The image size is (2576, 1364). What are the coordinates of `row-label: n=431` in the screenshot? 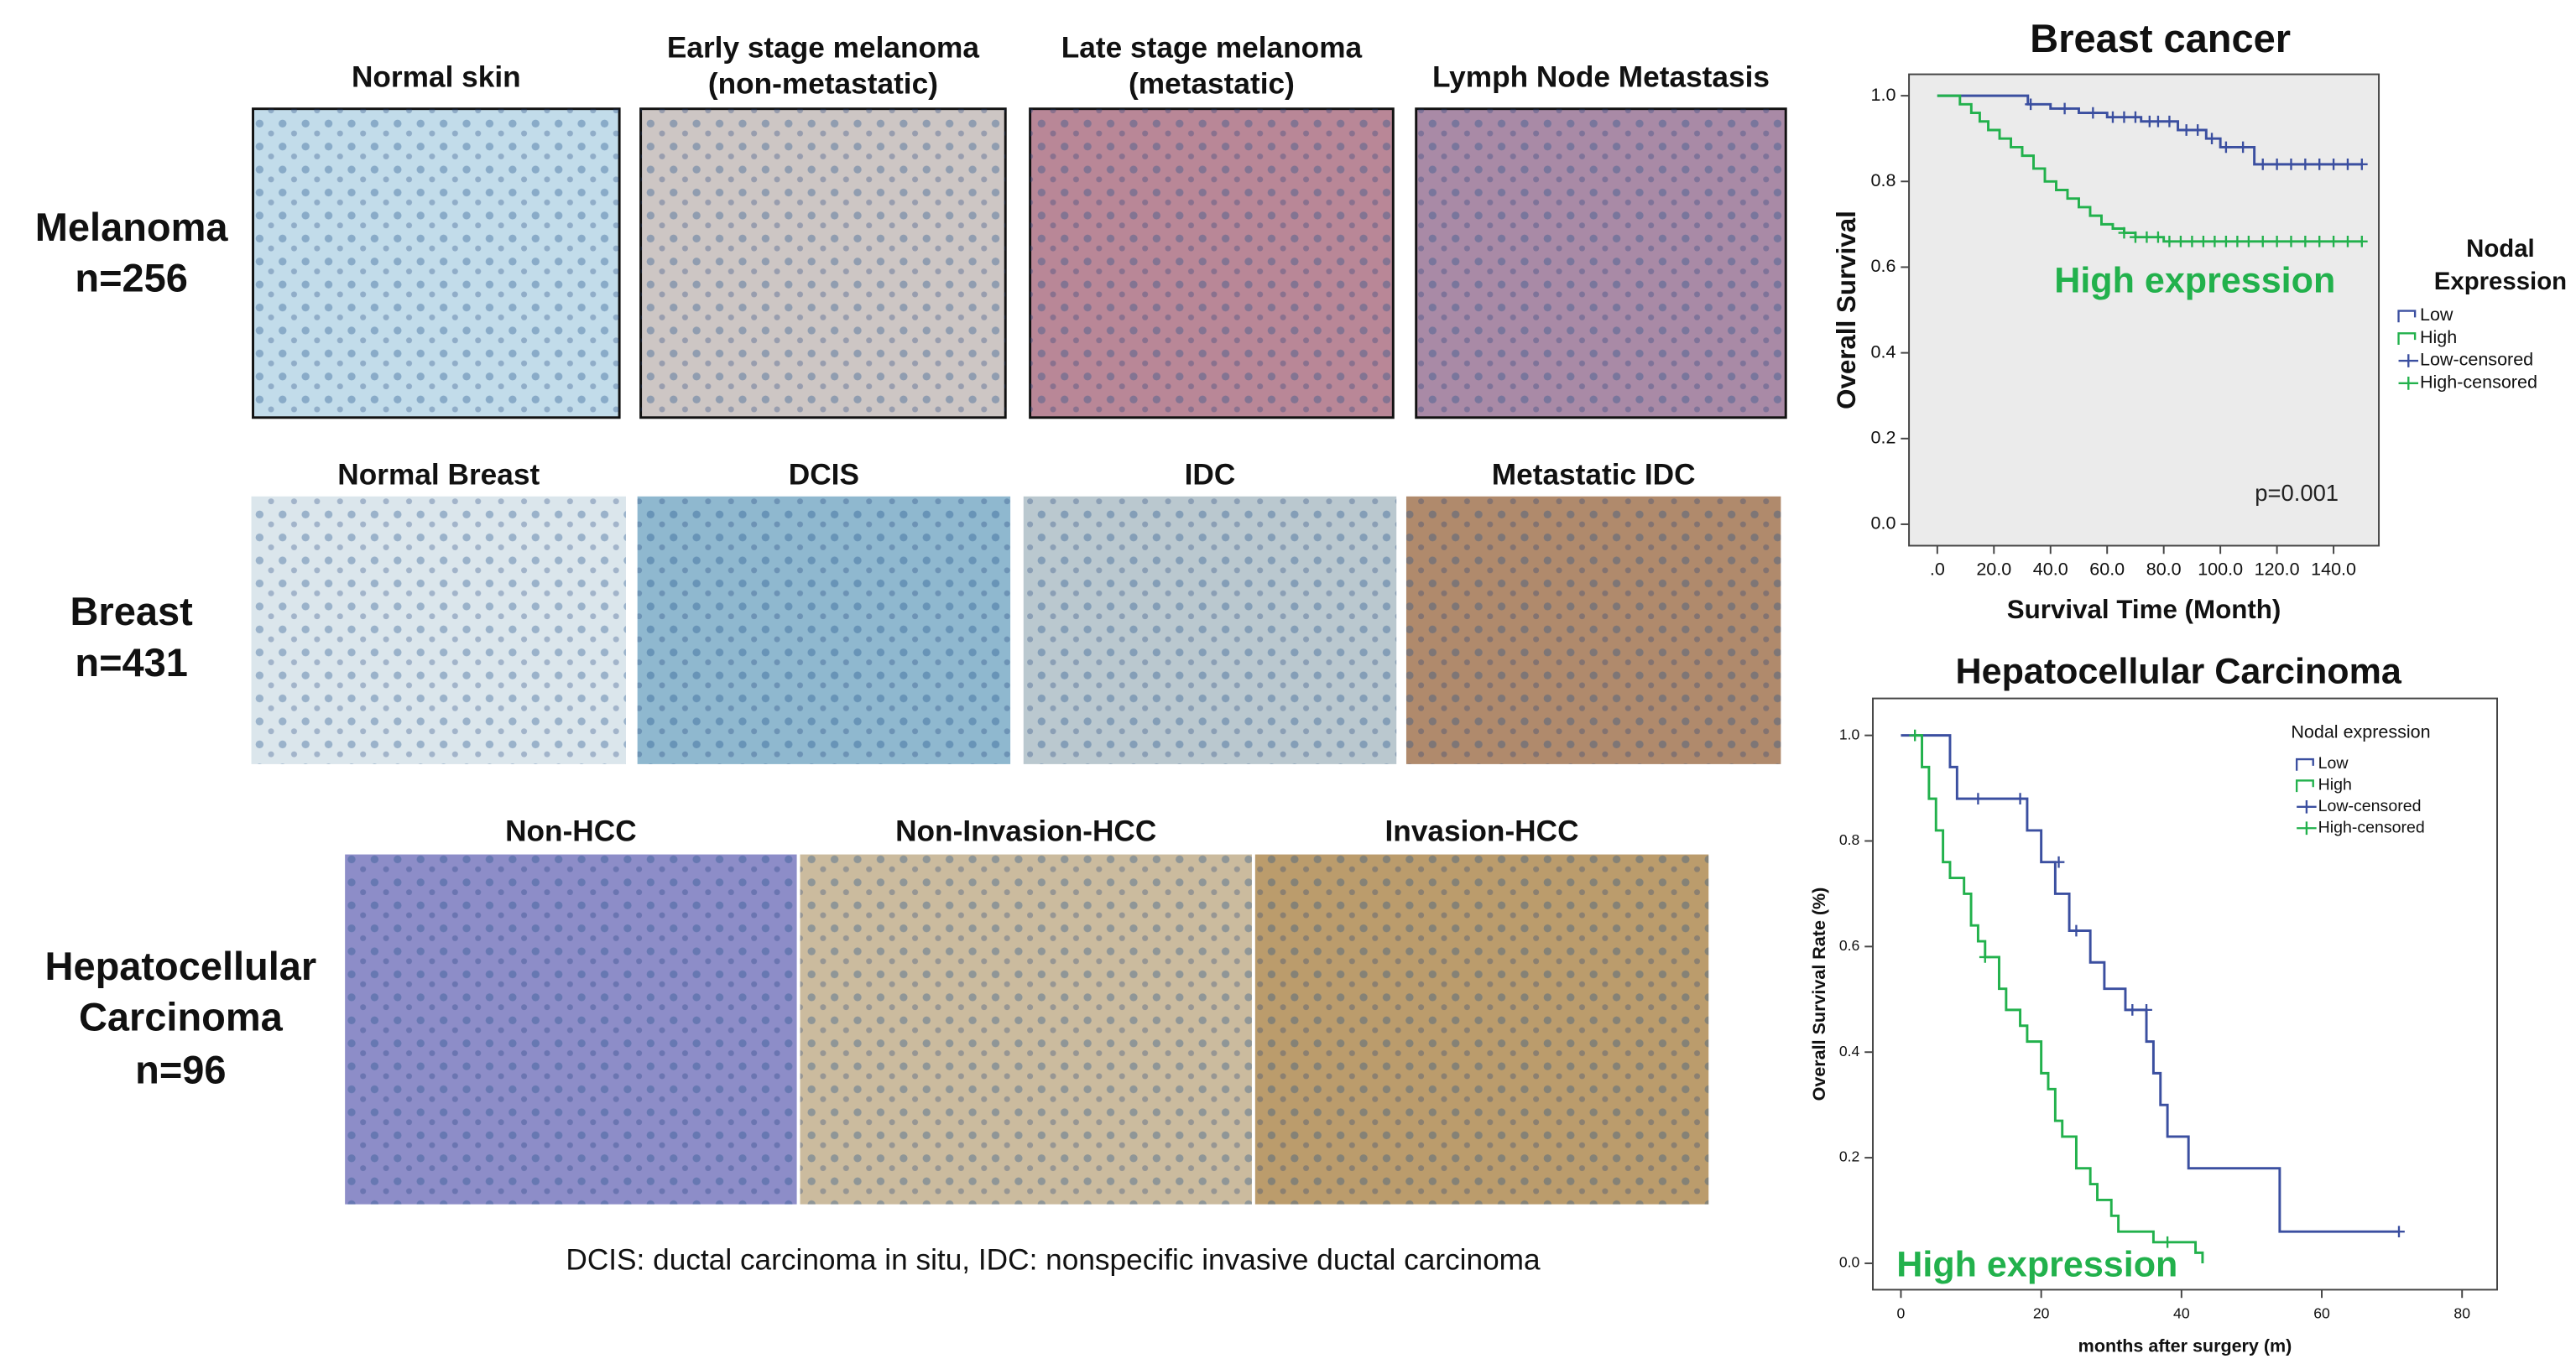 It's located at (131, 662).